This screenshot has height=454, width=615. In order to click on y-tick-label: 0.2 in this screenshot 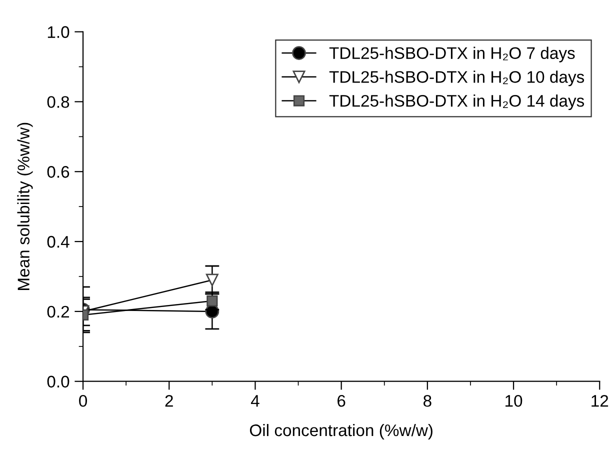, I will do `click(58, 312)`.